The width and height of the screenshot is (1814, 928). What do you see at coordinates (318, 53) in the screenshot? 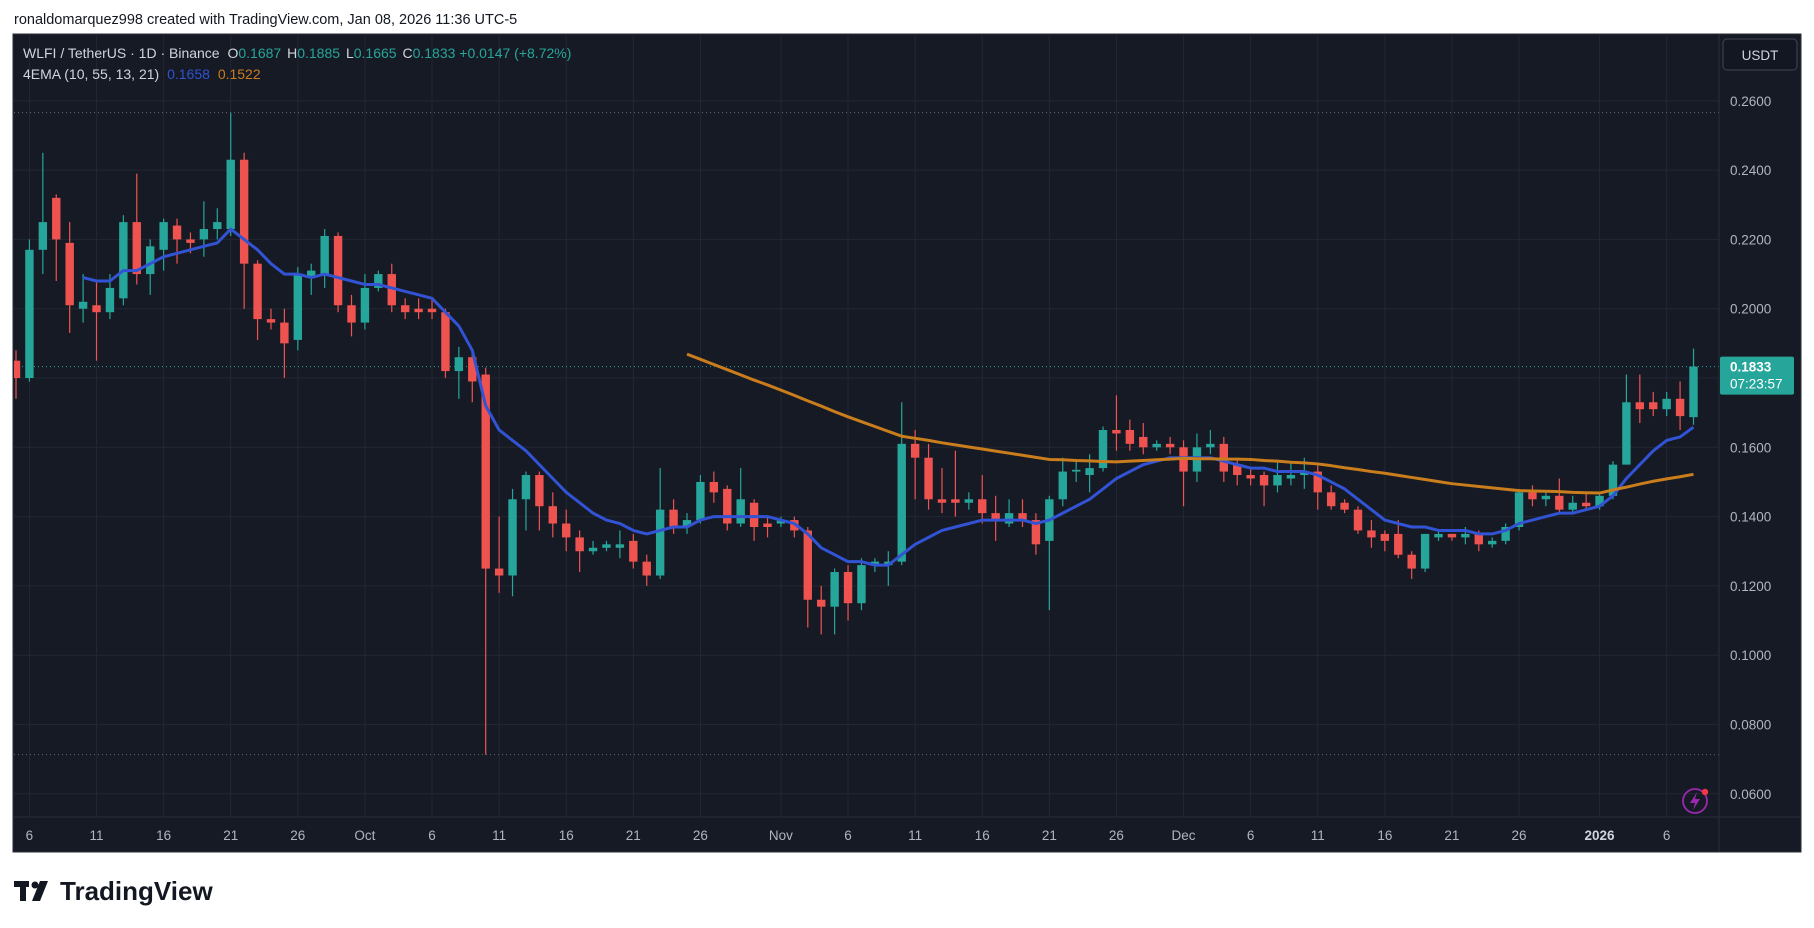
I see `ohlc-value: 0.1885` at bounding box center [318, 53].